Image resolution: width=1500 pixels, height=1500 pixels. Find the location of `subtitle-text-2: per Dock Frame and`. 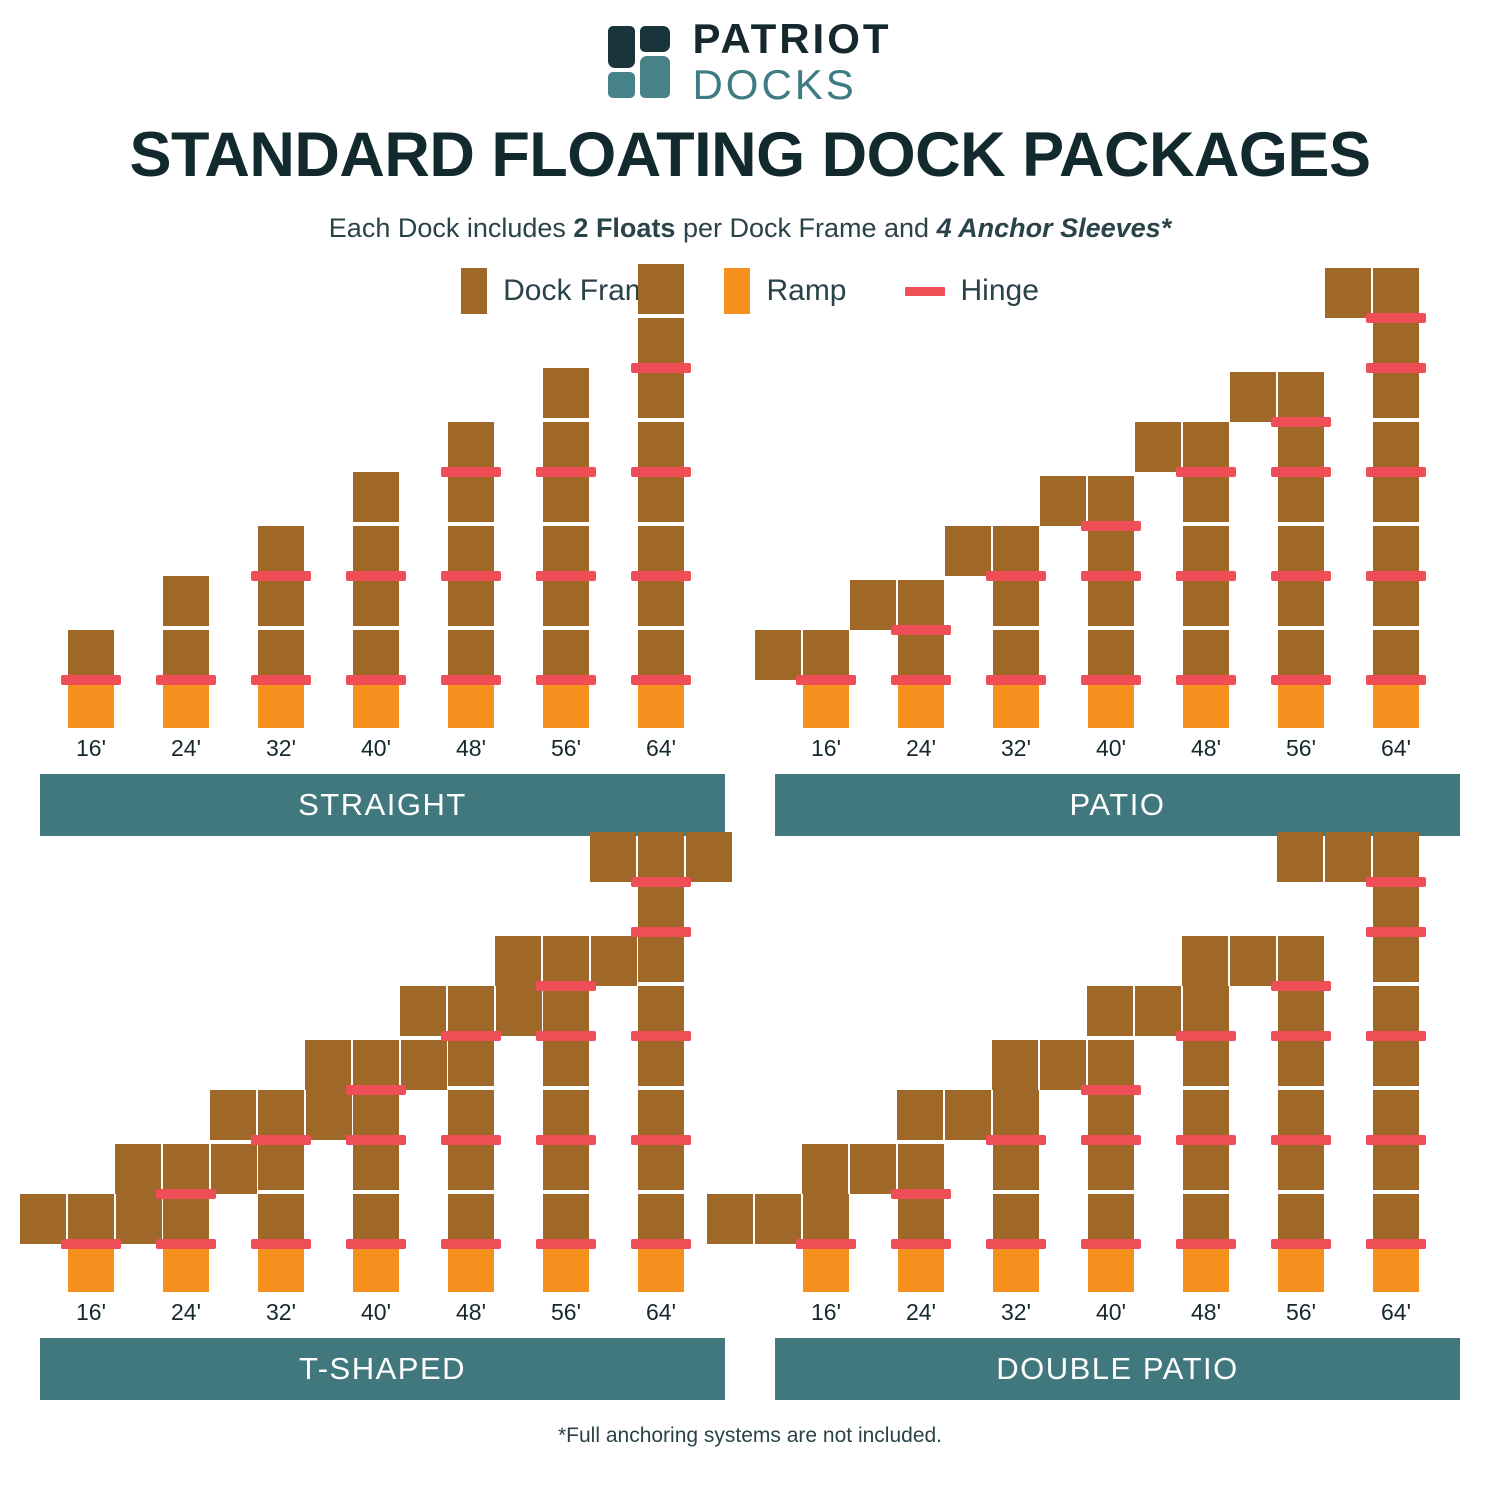

subtitle-text-2: per Dock Frame and is located at coordinates (806, 228).